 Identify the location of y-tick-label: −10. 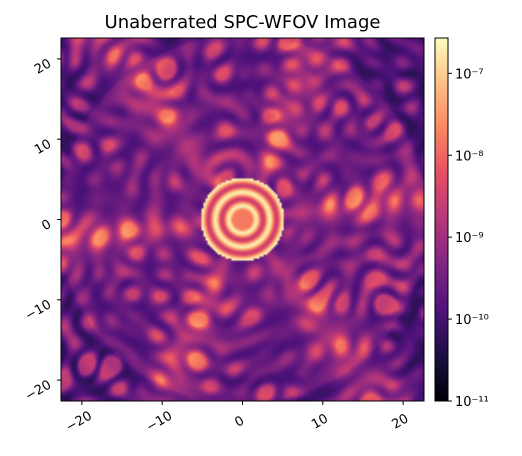
(38, 310).